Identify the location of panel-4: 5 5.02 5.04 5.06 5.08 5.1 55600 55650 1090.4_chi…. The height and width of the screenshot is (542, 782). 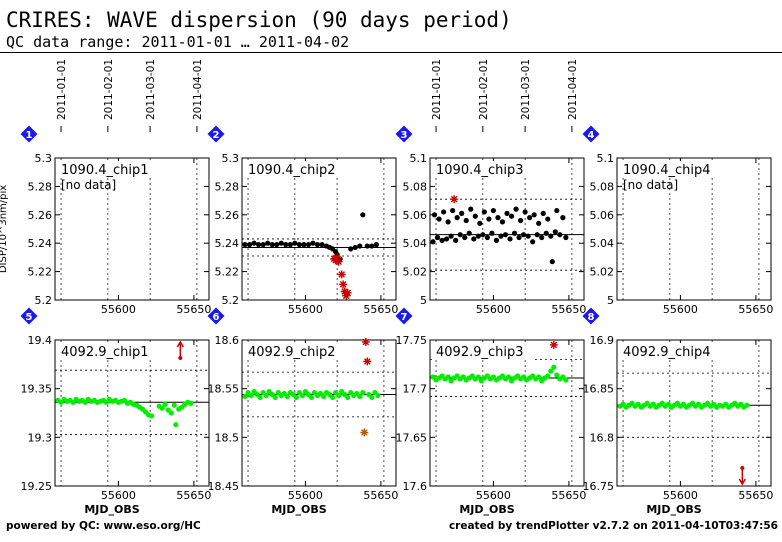
(677, 220).